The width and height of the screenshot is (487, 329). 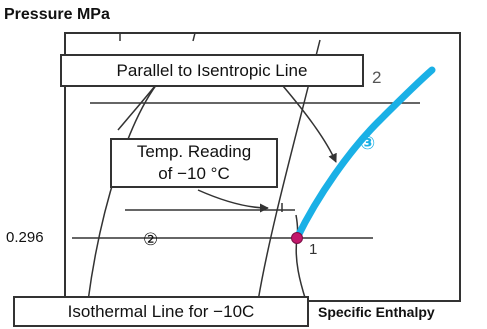 I want to click on isentropic-callout-text: Parallel to Isentropic Line, so click(x=212, y=70).